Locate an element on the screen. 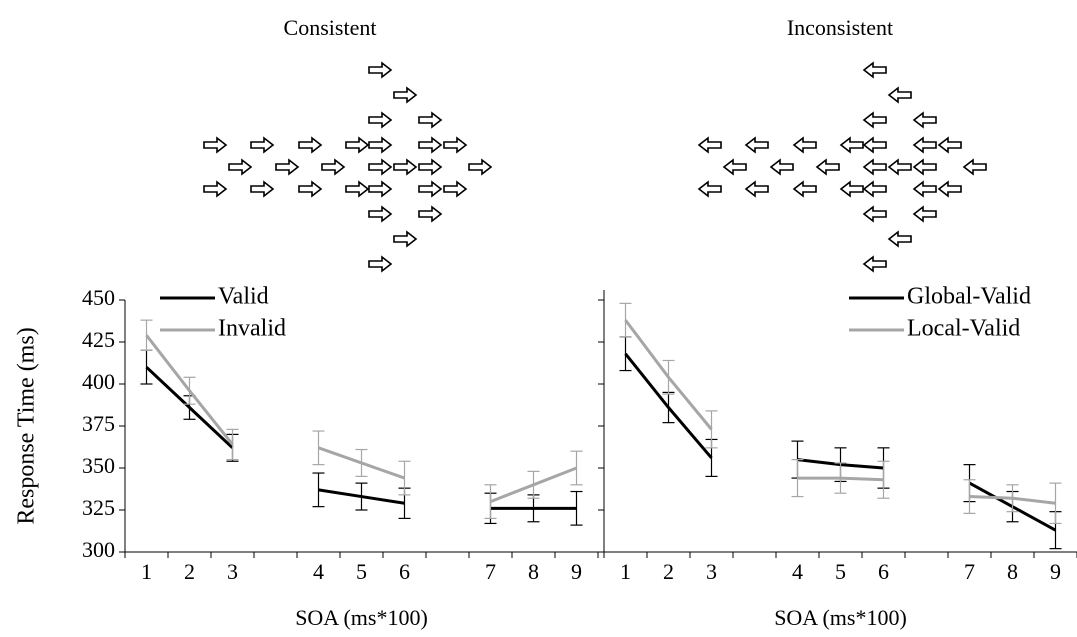  legend-label: Global-Valid is located at coordinates (969, 297).